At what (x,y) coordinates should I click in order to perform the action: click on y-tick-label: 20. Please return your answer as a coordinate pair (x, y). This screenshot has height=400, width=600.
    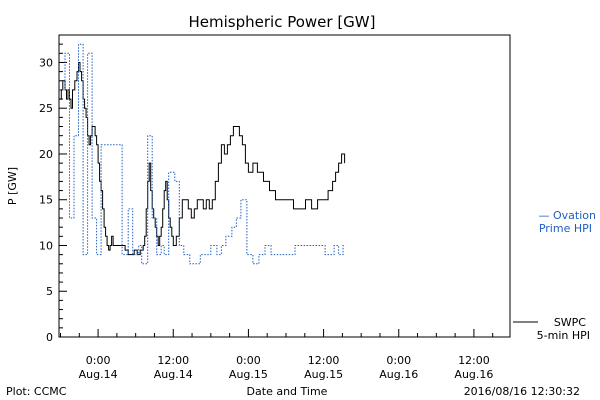
    Looking at the image, I should click on (46, 154).